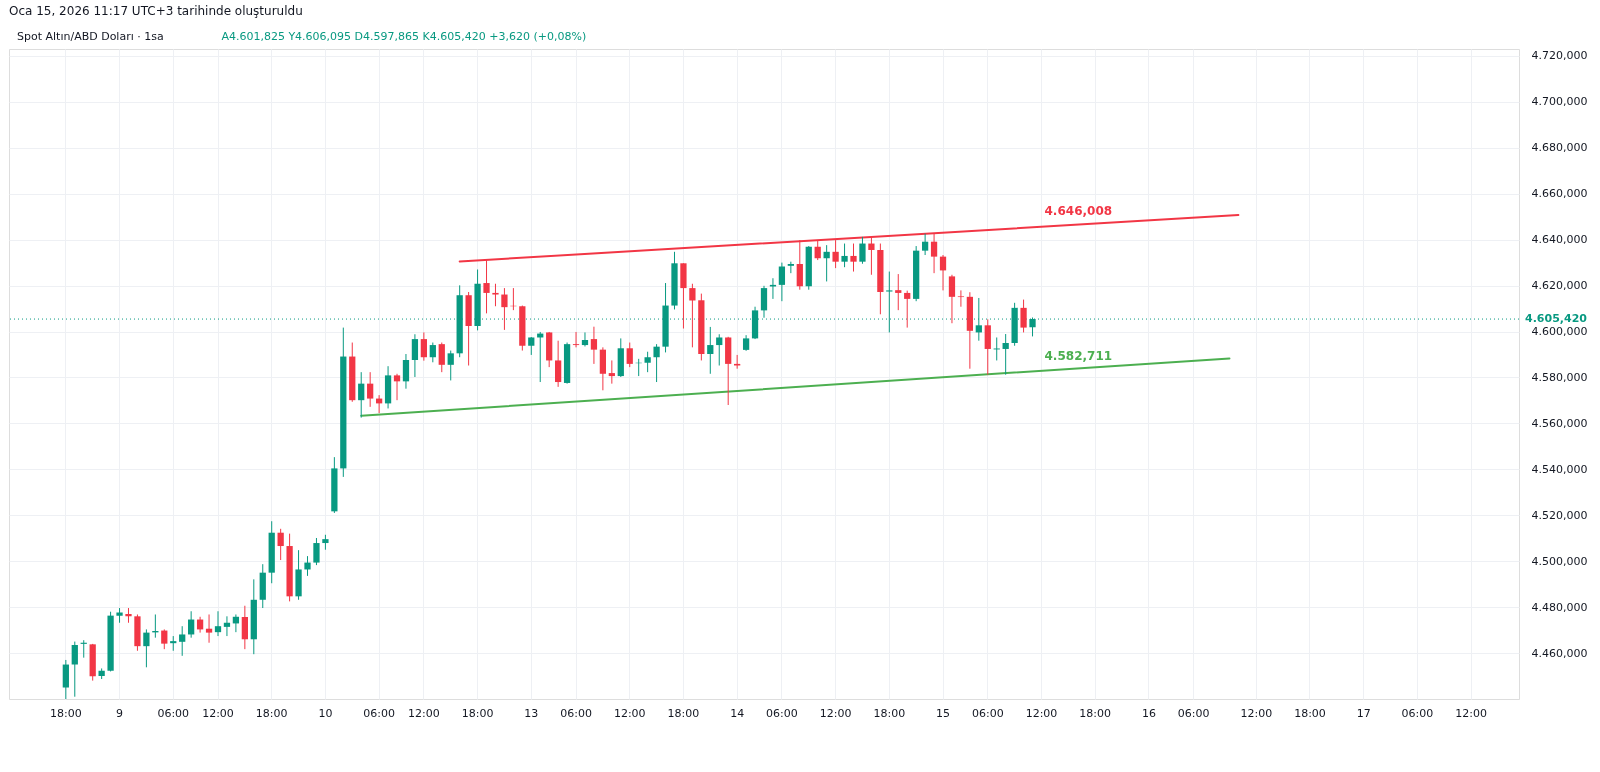 This screenshot has height=772, width=1600. I want to click on ref-line-label: 4.605,420, so click(1556, 319).